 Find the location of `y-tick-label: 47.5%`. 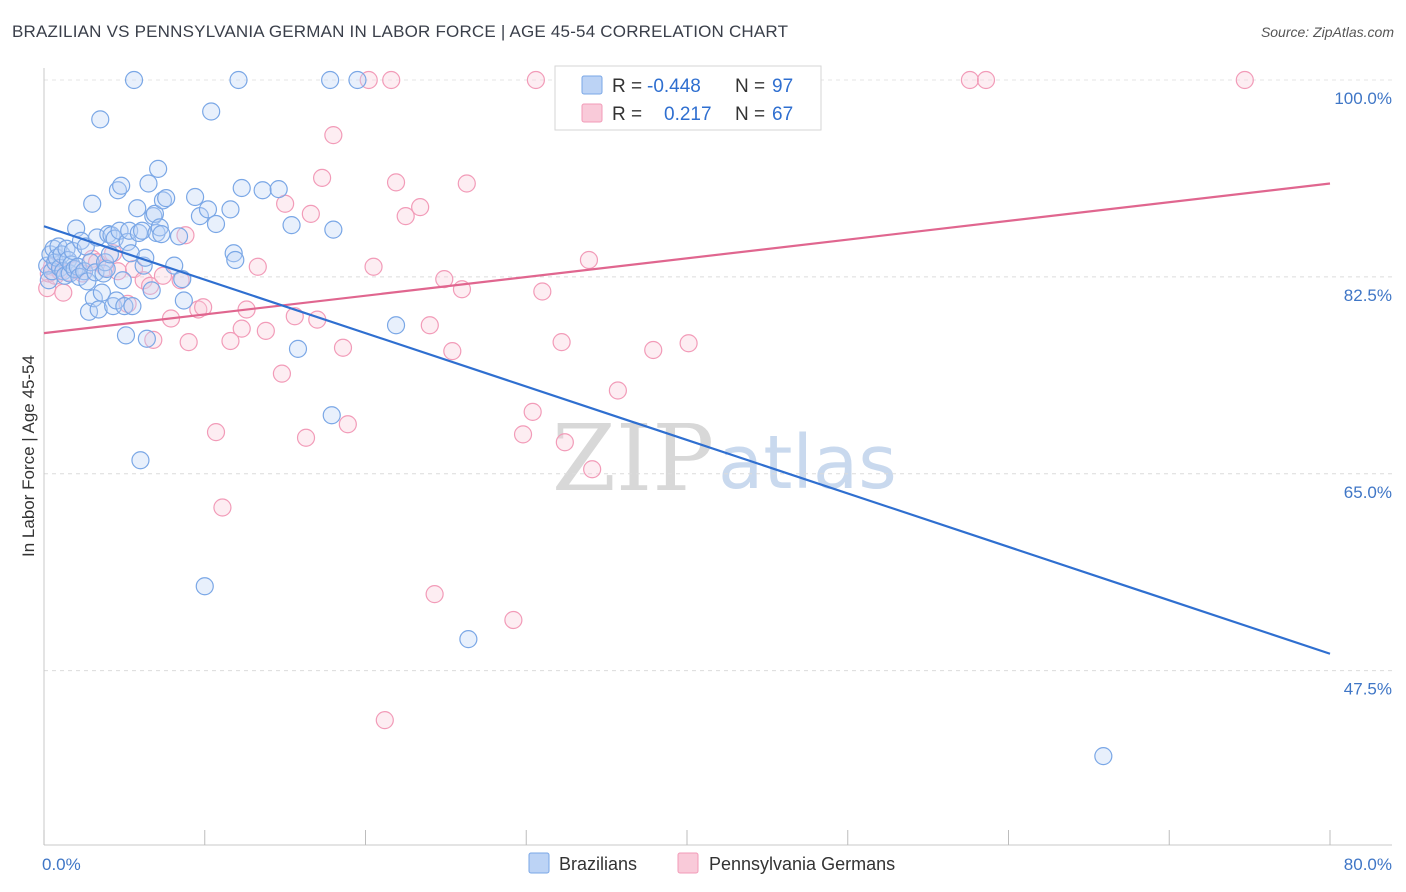

y-tick-label: 47.5% is located at coordinates (1368, 689).